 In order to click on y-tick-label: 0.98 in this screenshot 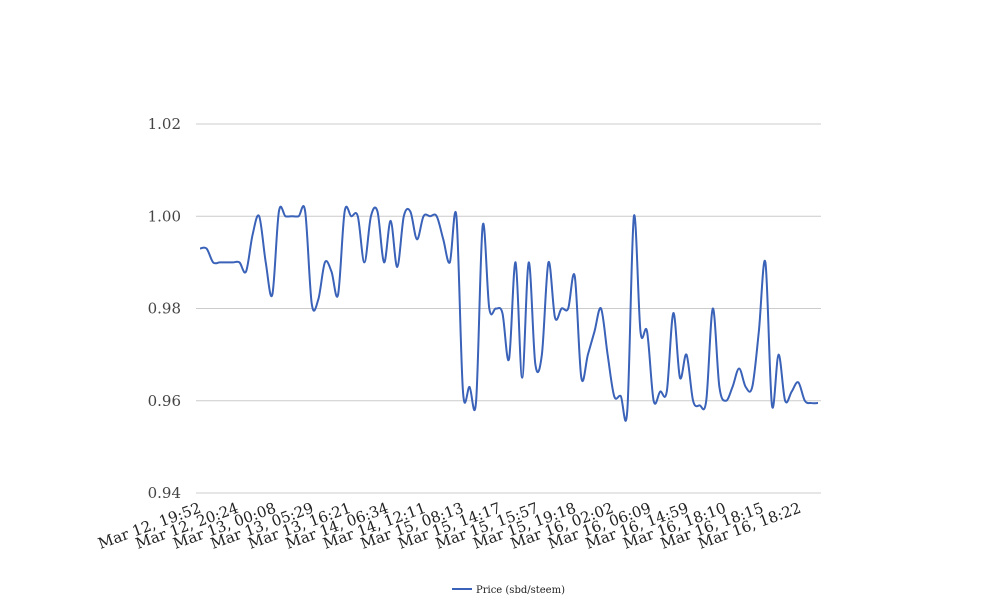, I will do `click(164, 309)`.